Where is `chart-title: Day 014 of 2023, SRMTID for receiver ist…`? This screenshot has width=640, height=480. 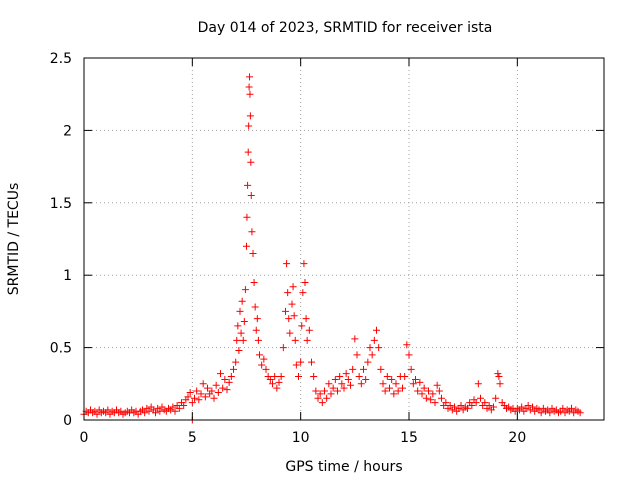 chart-title: Day 014 of 2023, SRMTID for receiver ist… is located at coordinates (345, 28).